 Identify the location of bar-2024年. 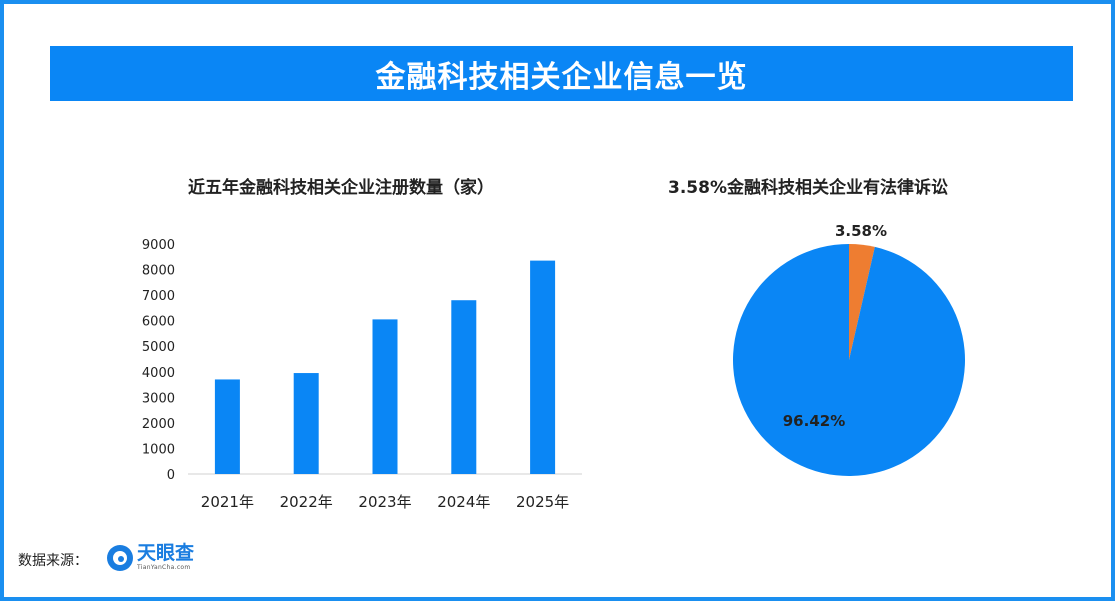
(464, 387).